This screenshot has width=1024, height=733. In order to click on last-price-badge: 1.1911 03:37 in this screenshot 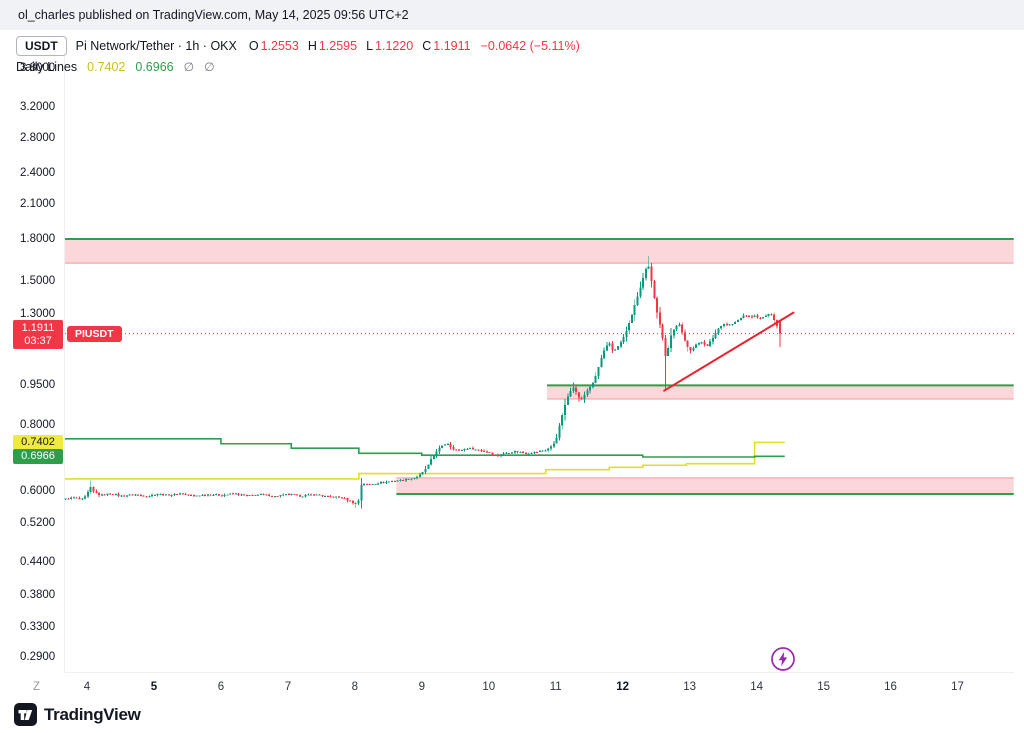, I will do `click(38, 335)`.